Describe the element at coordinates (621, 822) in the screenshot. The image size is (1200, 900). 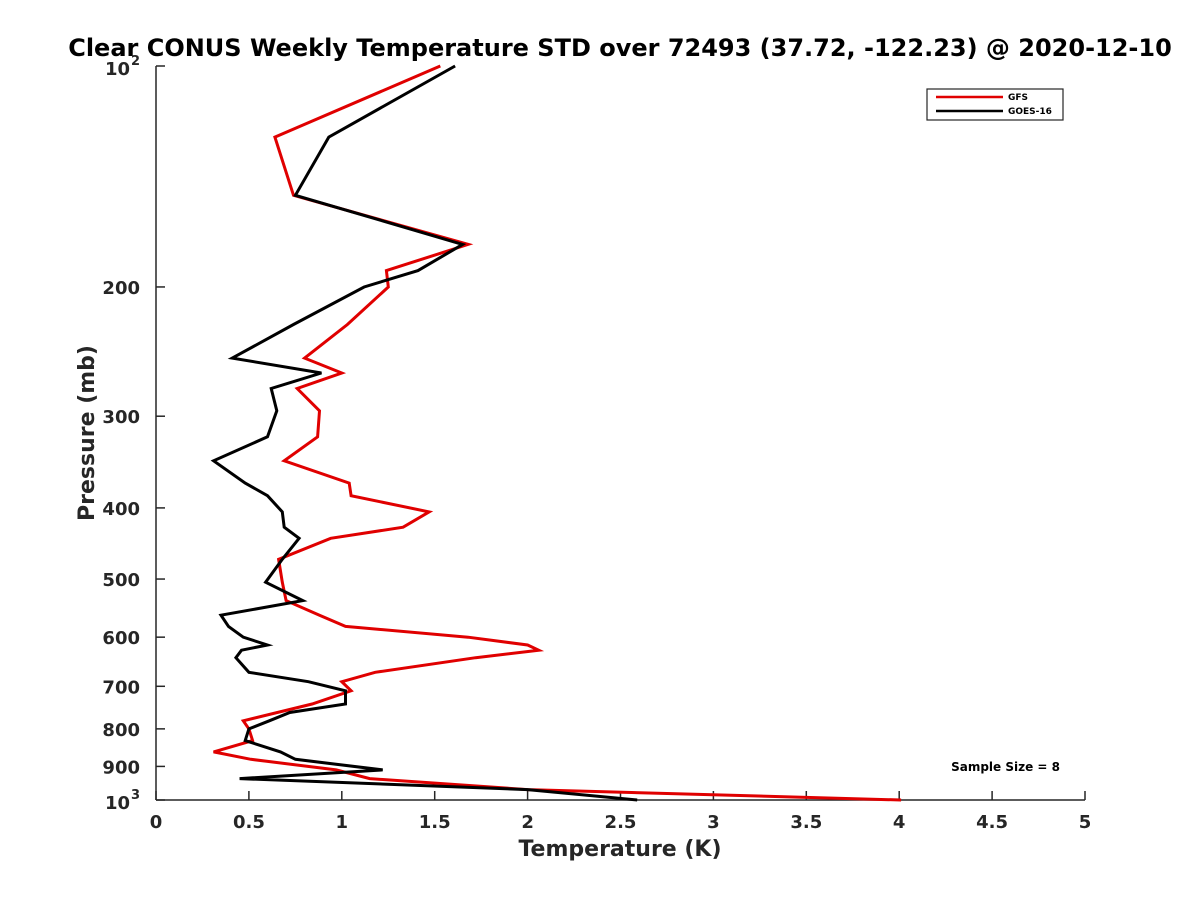
I see `x-tick-label: 2.5` at that location.